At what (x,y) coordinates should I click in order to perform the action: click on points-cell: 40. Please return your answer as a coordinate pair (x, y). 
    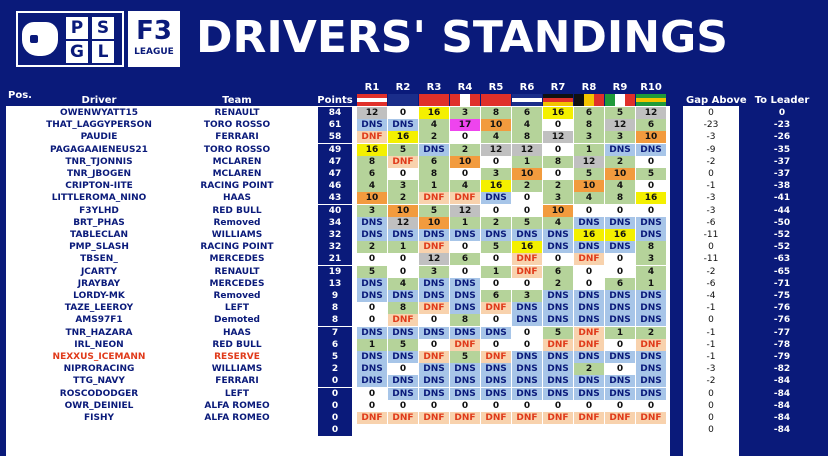
    Looking at the image, I should click on (335, 210).